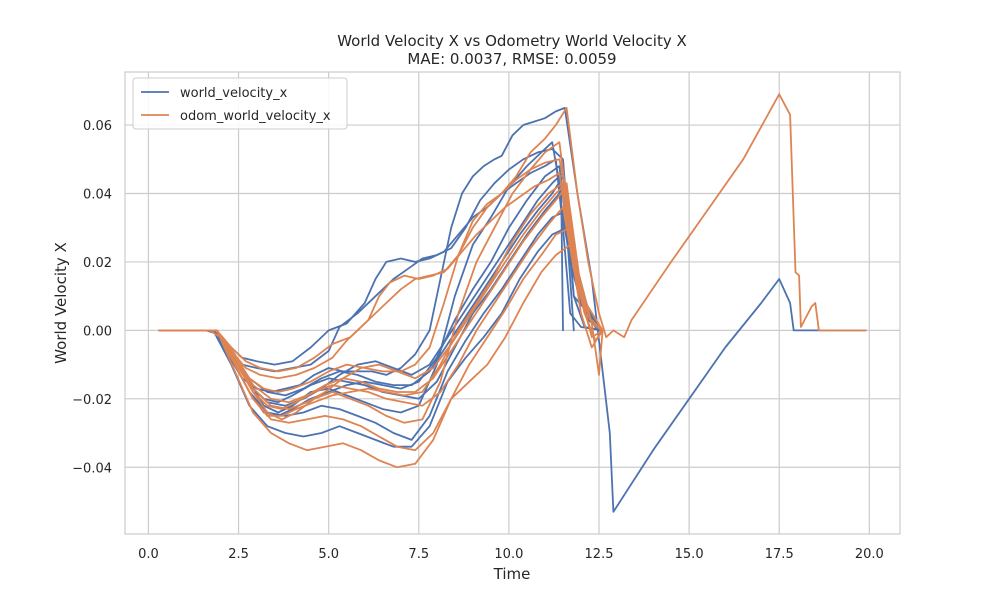  What do you see at coordinates (328, 554) in the screenshot?
I see `x-tick-label: 5.0` at bounding box center [328, 554].